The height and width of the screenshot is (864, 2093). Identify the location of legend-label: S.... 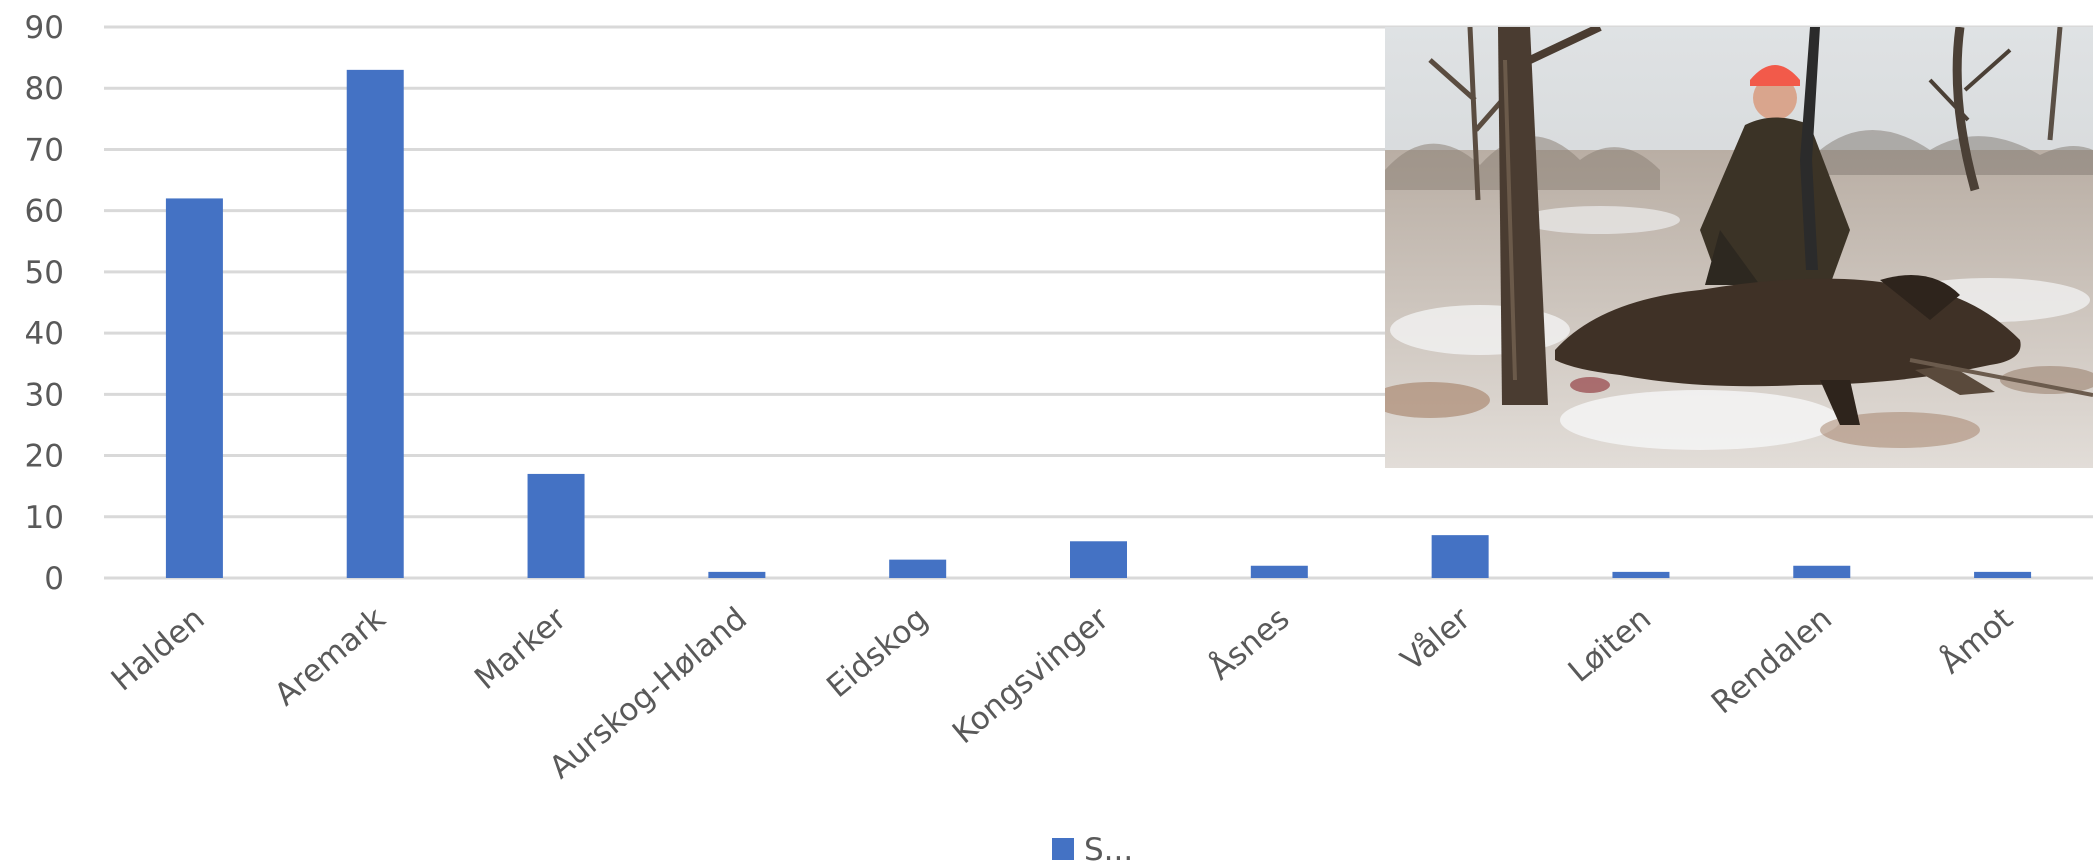
(1108, 848).